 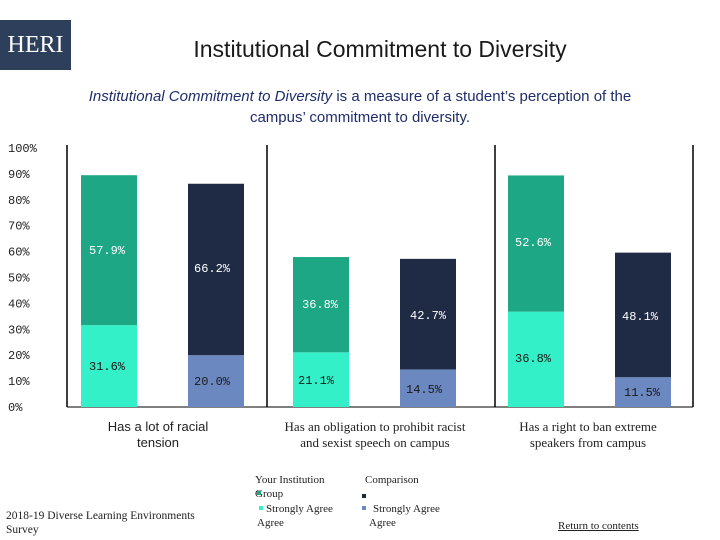 What do you see at coordinates (19, 330) in the screenshot?
I see `y-tick-label: 30%` at bounding box center [19, 330].